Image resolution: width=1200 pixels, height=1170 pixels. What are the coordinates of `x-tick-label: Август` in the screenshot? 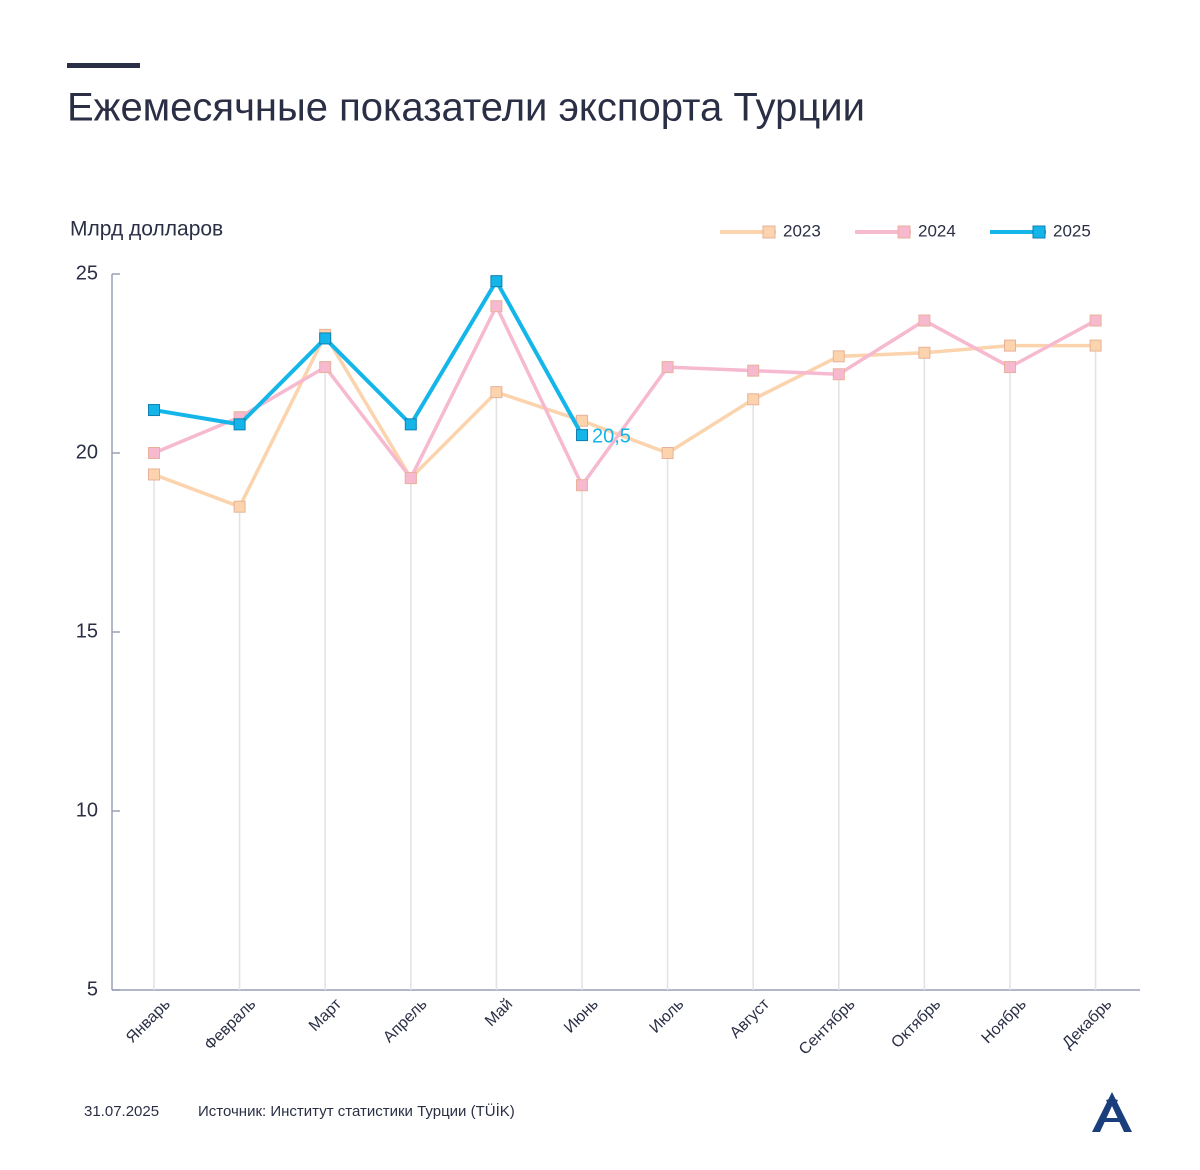 It's located at (750, 1018).